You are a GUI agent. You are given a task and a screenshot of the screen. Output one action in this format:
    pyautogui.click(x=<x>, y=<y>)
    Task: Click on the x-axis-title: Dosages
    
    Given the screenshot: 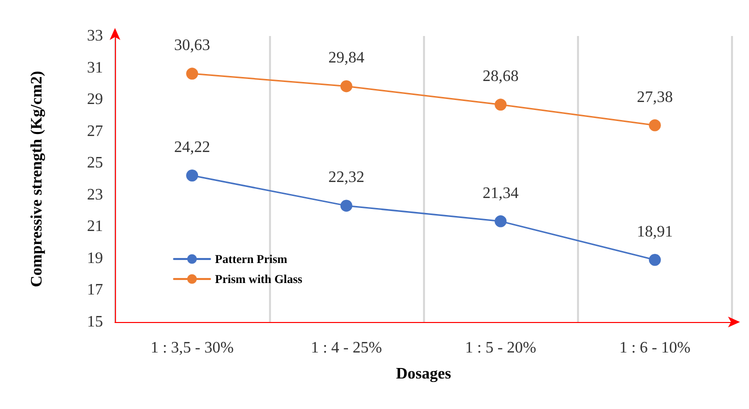 What is the action you would take?
    pyautogui.click(x=424, y=374)
    